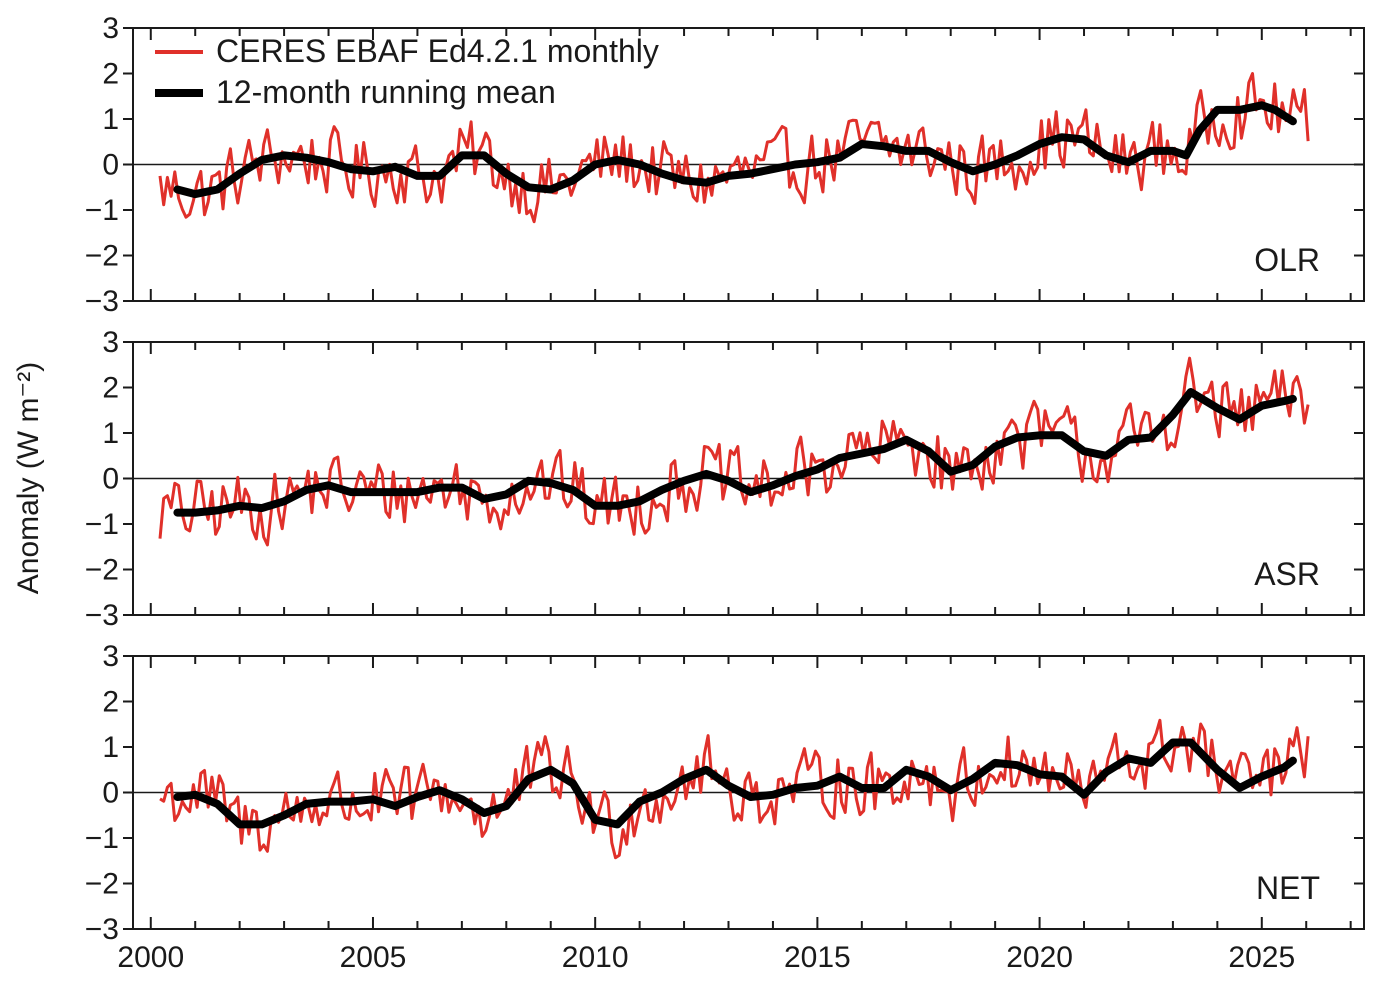 This screenshot has height=986, width=1396. Describe the element at coordinates (1287, 260) in the screenshot. I see `panel-label-olr: OLR` at that location.